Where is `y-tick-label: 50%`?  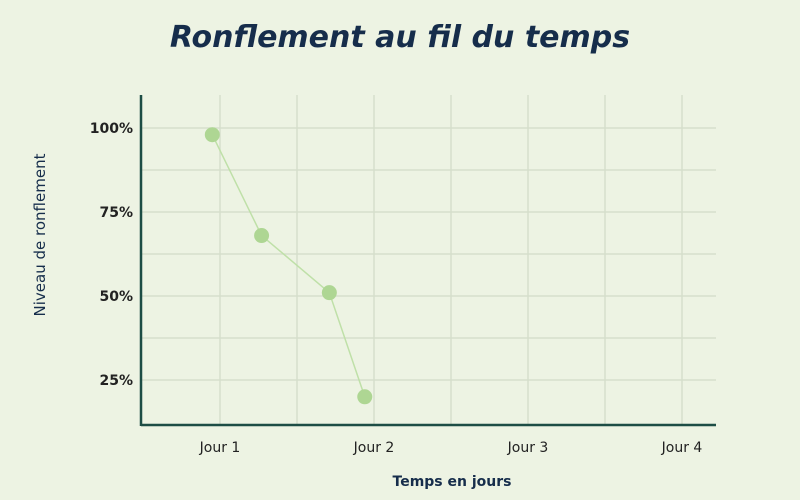
y-tick-label: 50% is located at coordinates (116, 297).